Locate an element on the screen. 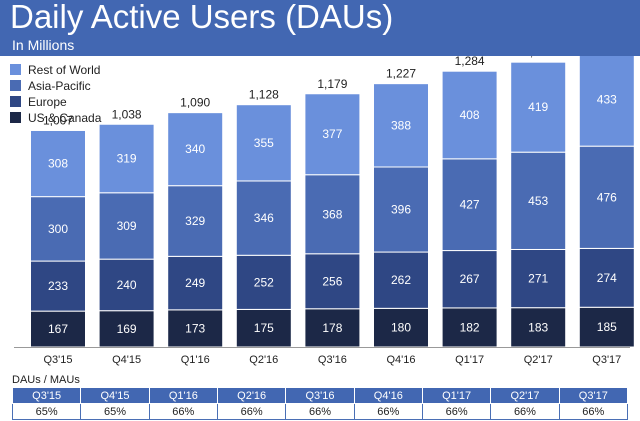 Image resolution: width=640 pixels, height=421 pixels. table-header-cell: Q2'17 is located at coordinates (525, 395).